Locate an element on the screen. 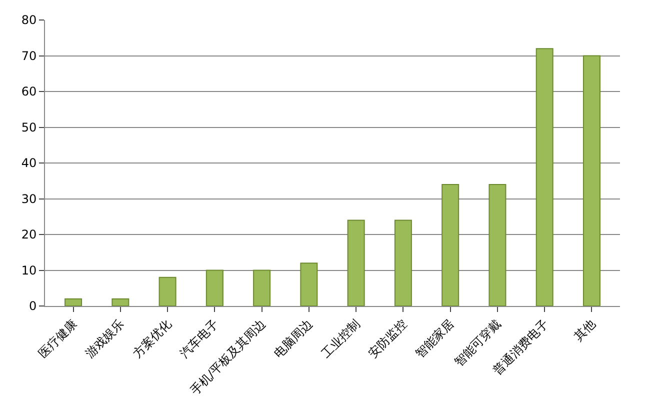 This screenshot has height=410, width=650. x-tick-label: 方案优化 is located at coordinates (152, 338).